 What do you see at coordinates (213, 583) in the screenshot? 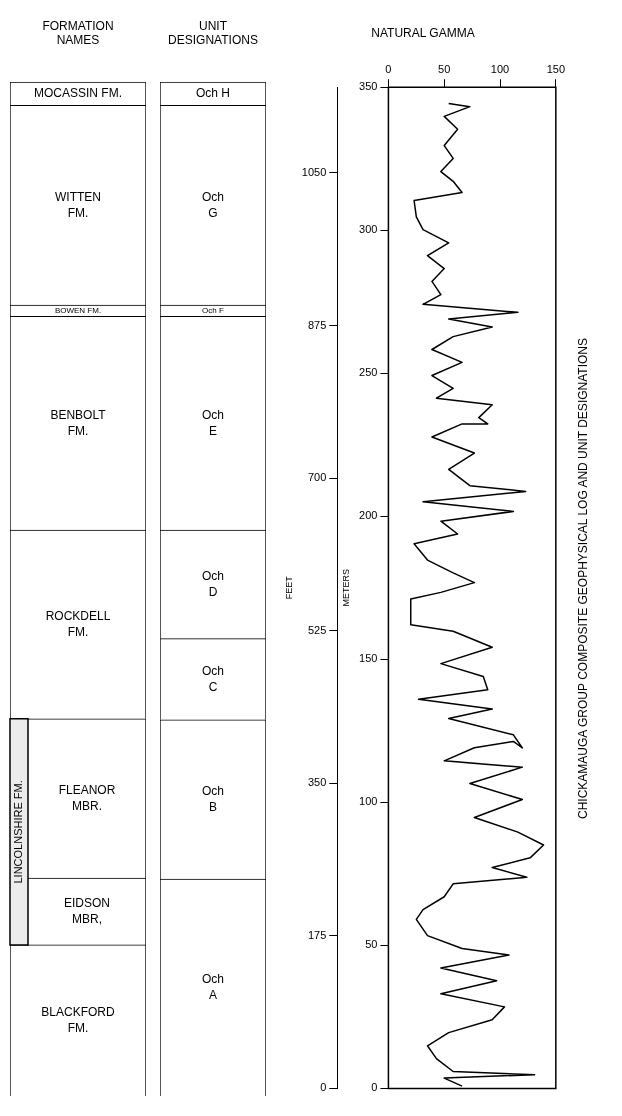
I see `series-label: Och D` at bounding box center [213, 583].